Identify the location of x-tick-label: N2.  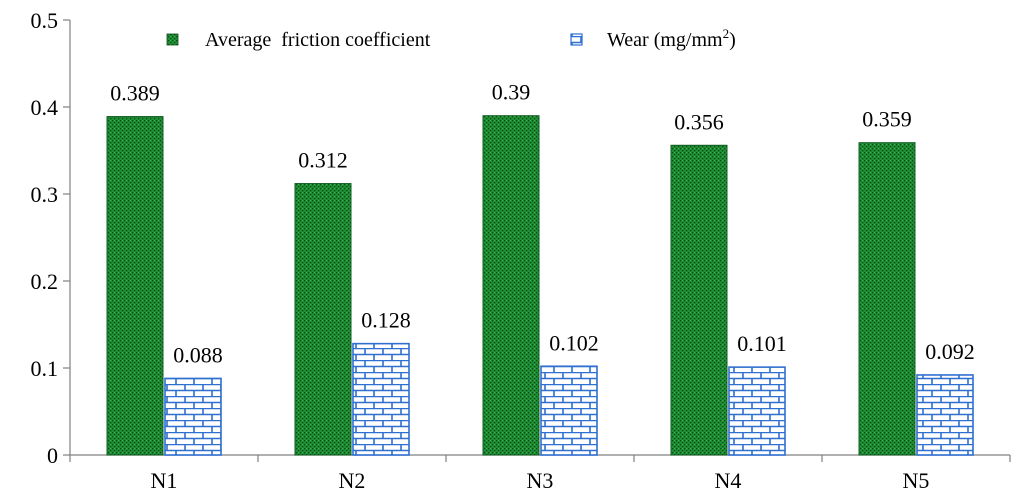
(352, 480).